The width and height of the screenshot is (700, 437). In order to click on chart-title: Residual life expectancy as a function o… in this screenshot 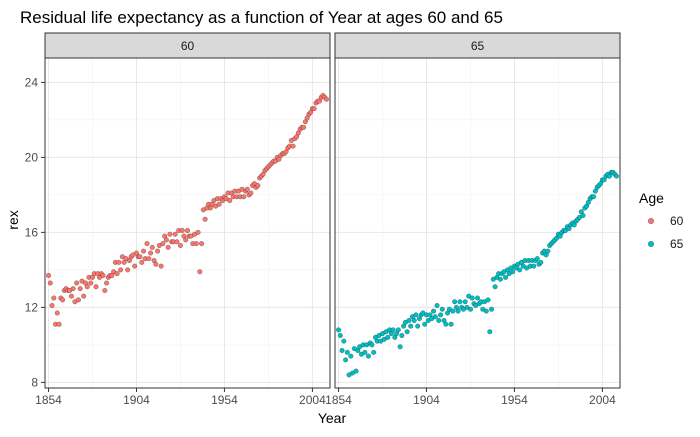, I will do `click(261, 17)`.